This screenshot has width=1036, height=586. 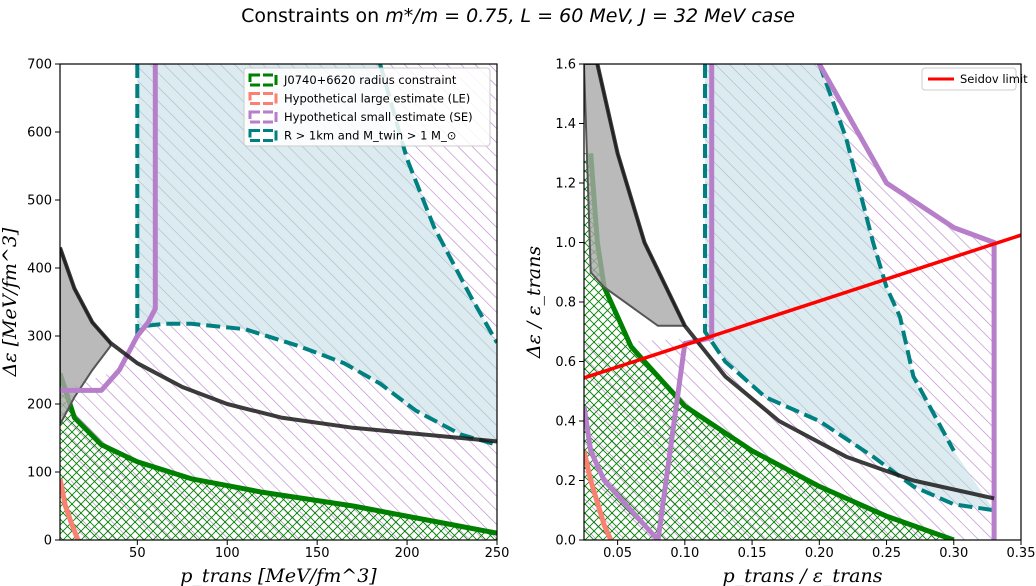 What do you see at coordinates (370, 136) in the screenshot?
I see `legend-label: R > 1km and M_twin > 1 M_⊙` at bounding box center [370, 136].